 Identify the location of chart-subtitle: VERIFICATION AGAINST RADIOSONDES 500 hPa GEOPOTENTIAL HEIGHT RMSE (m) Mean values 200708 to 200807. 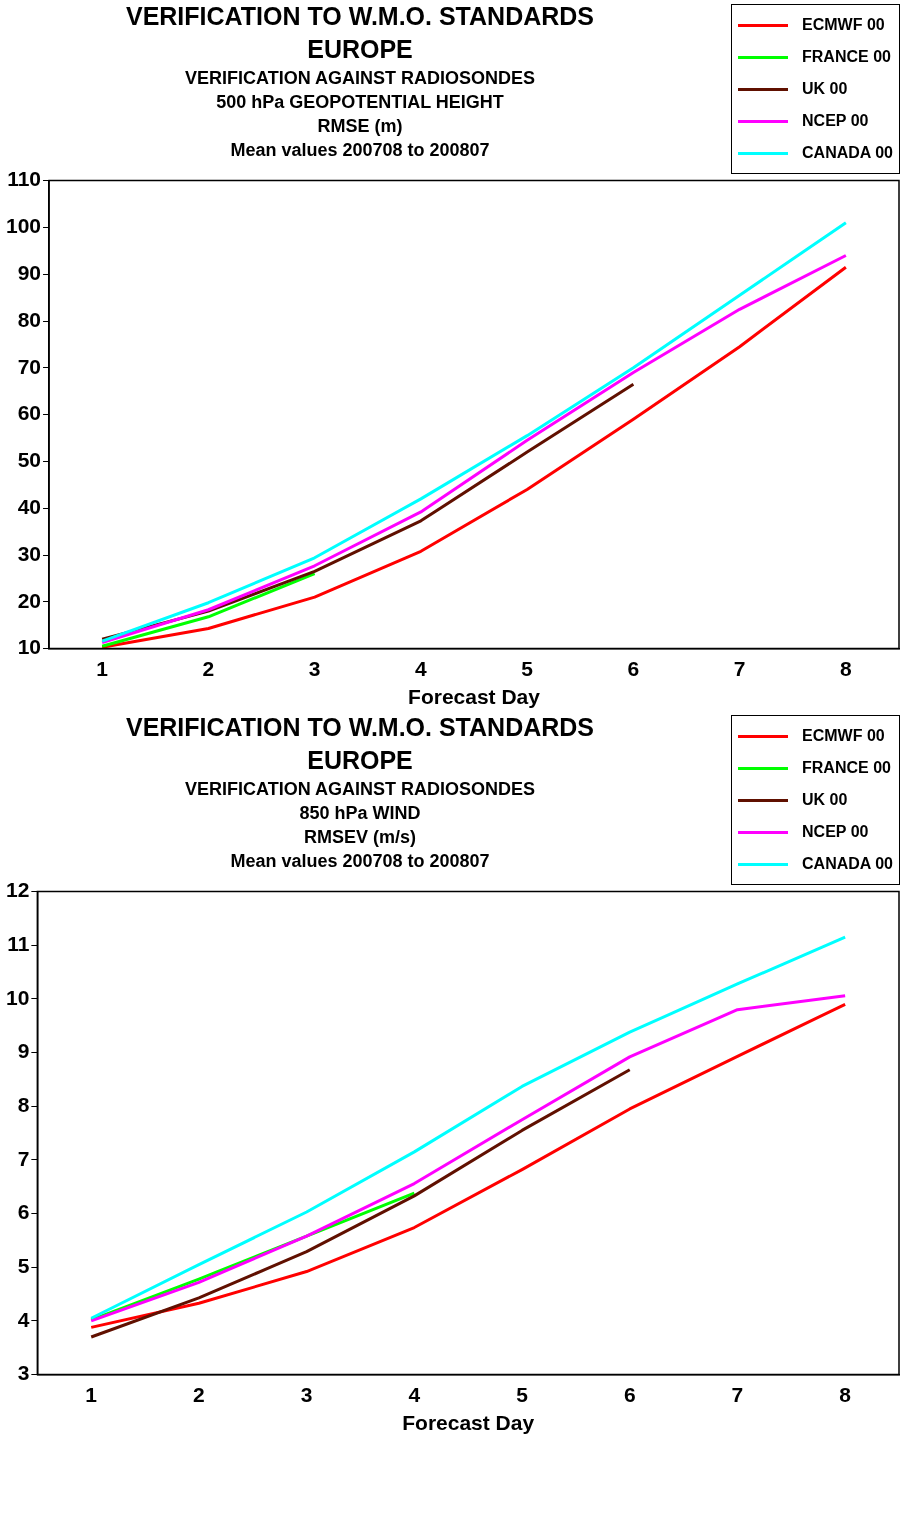
(360, 114).